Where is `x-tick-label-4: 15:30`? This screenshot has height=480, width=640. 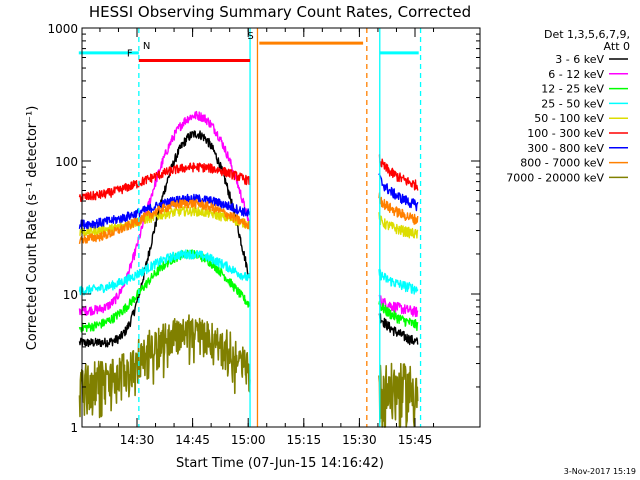 x-tick-label-4: 15:30 is located at coordinates (359, 440).